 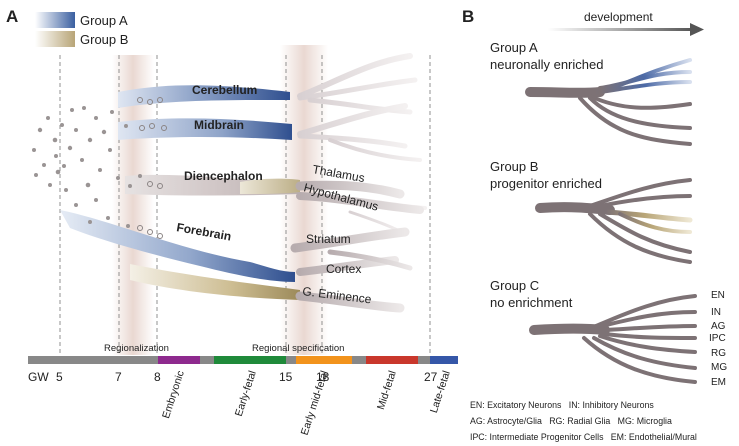 I want to click on development-arrow-head, so click(x=697, y=29).